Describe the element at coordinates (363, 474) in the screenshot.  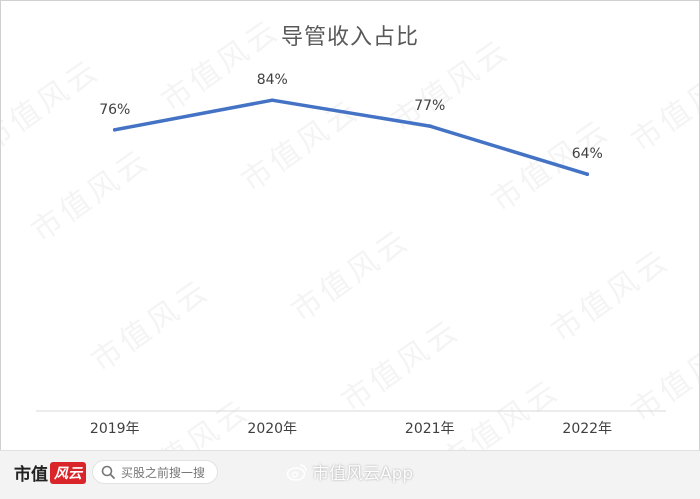
I see `weibo-label: 市值风云App` at that location.